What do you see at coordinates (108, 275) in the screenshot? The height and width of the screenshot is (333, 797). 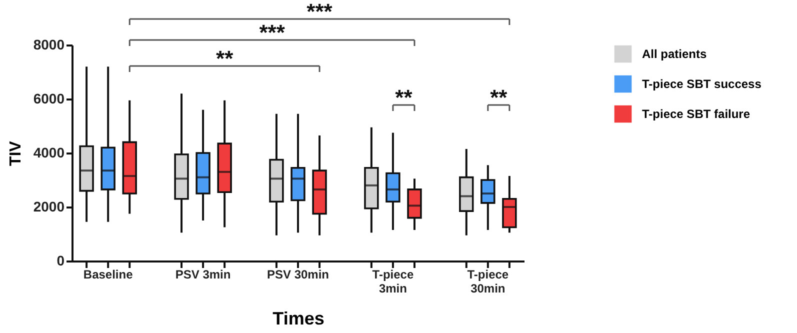 I see `x-tick-label: Baseline` at bounding box center [108, 275].